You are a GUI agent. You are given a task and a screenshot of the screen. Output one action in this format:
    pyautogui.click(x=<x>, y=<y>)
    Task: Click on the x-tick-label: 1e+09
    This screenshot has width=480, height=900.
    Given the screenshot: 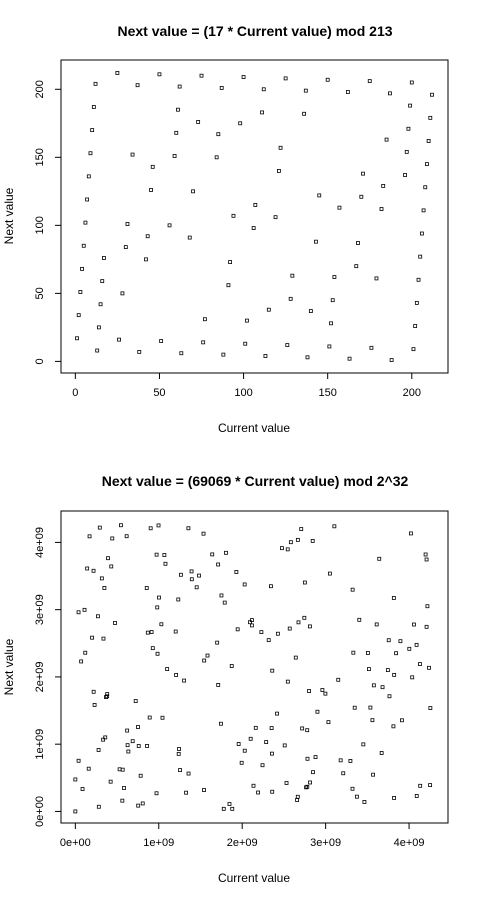 What is the action you would take?
    pyautogui.click(x=158, y=843)
    